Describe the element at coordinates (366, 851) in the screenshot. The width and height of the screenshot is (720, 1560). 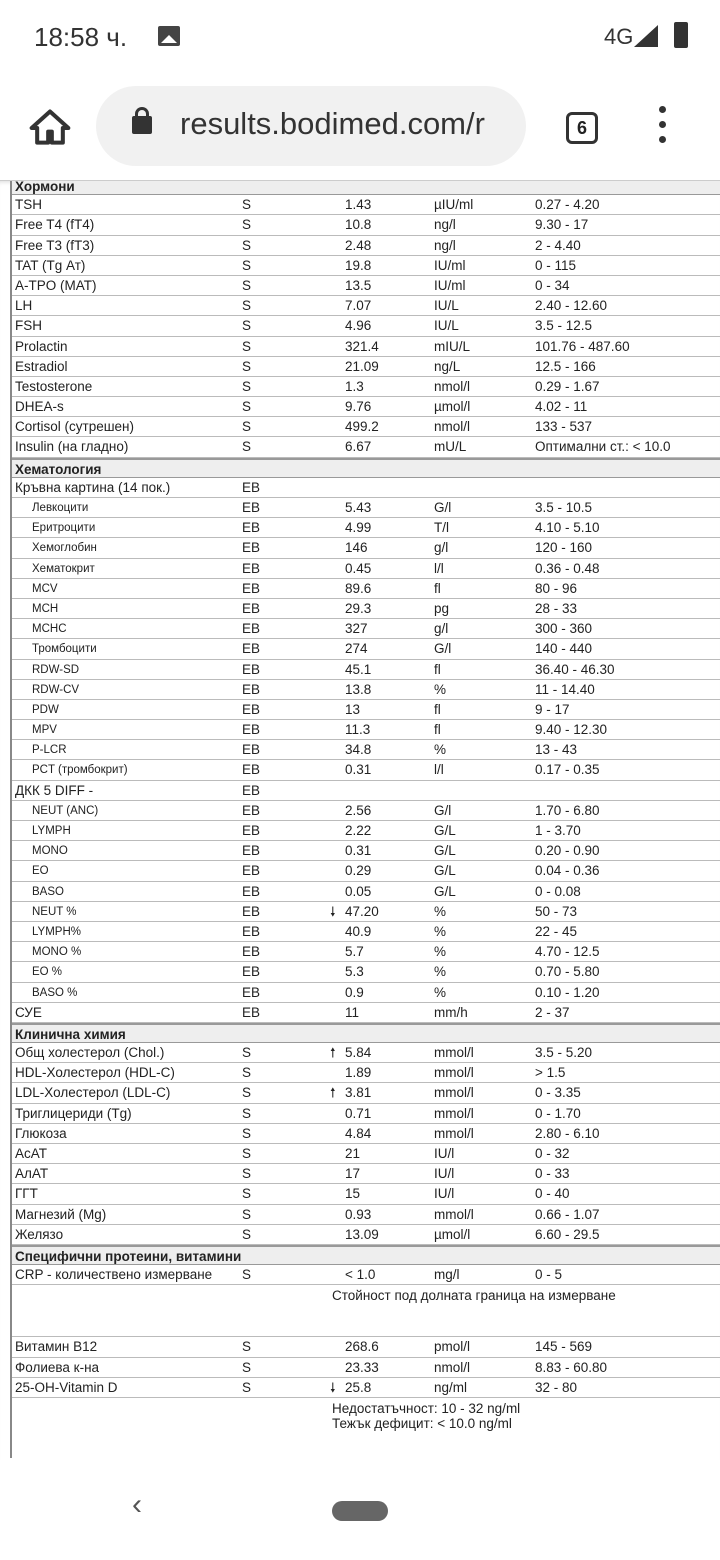
I see `table-row: MONO EB 0.31 G/L 0.20 - 0.90` at that location.